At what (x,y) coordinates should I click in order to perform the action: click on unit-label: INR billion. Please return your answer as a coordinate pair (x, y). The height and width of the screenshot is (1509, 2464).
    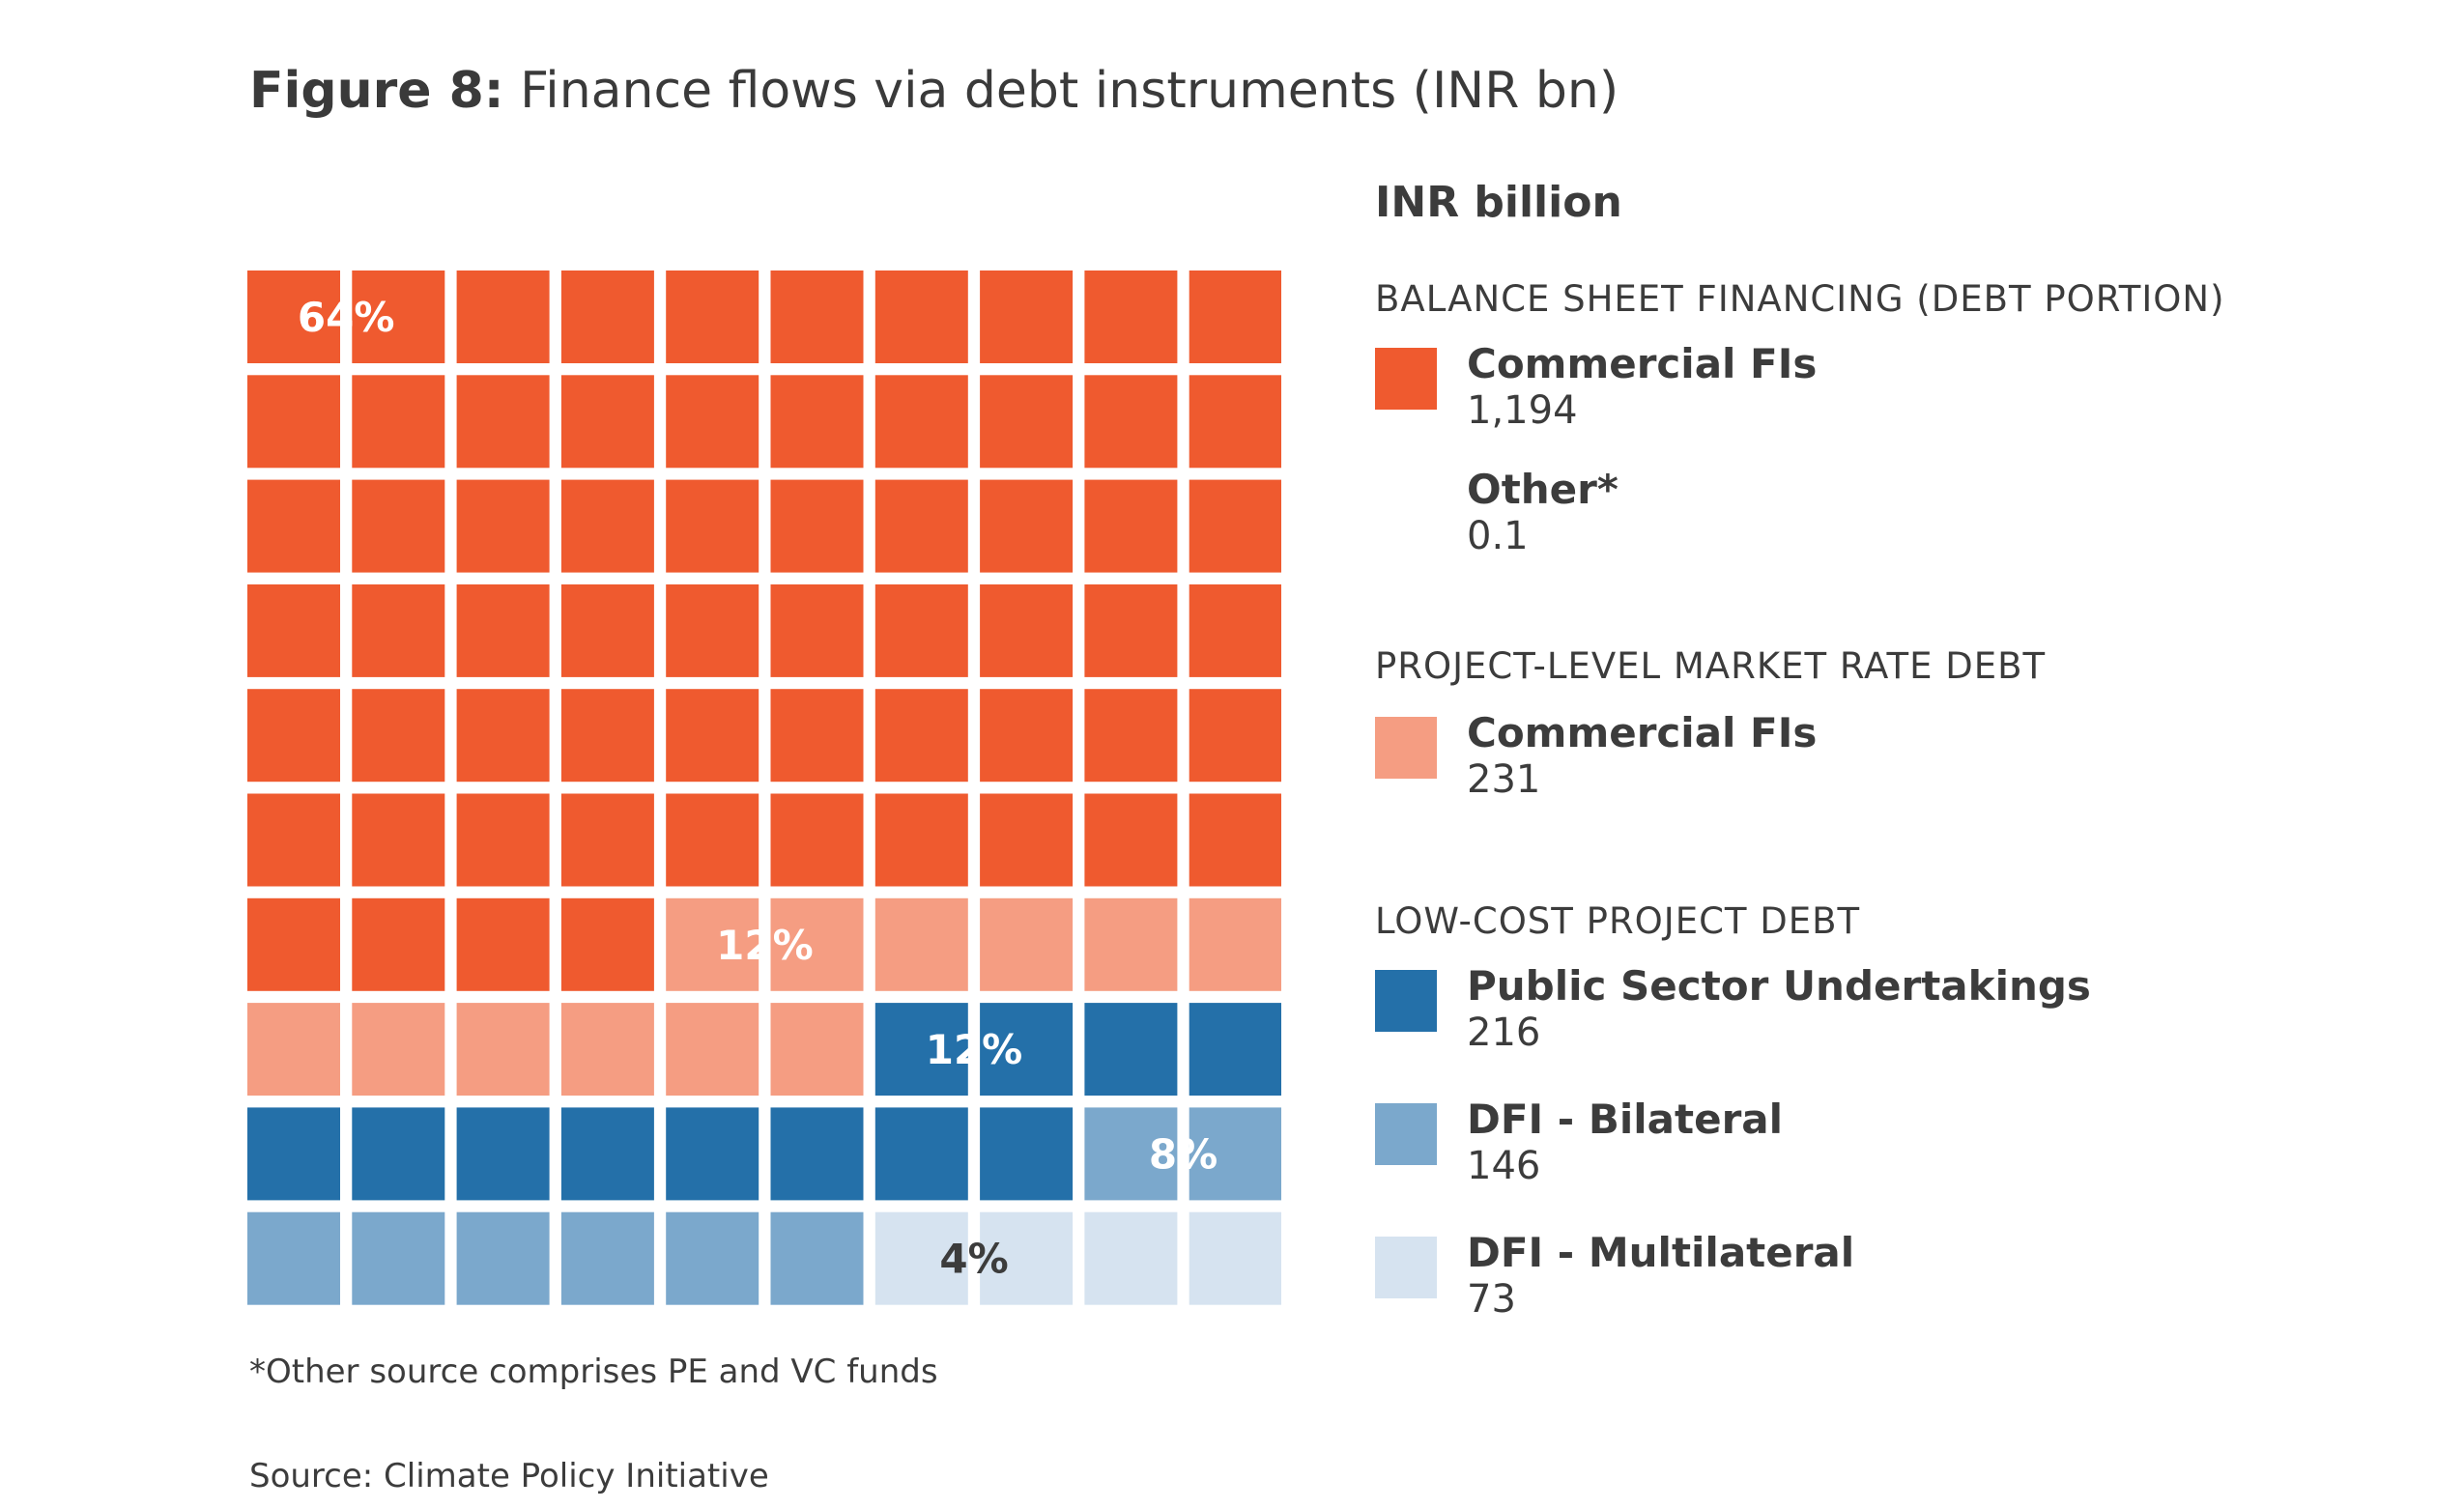
    Looking at the image, I should click on (1498, 202).